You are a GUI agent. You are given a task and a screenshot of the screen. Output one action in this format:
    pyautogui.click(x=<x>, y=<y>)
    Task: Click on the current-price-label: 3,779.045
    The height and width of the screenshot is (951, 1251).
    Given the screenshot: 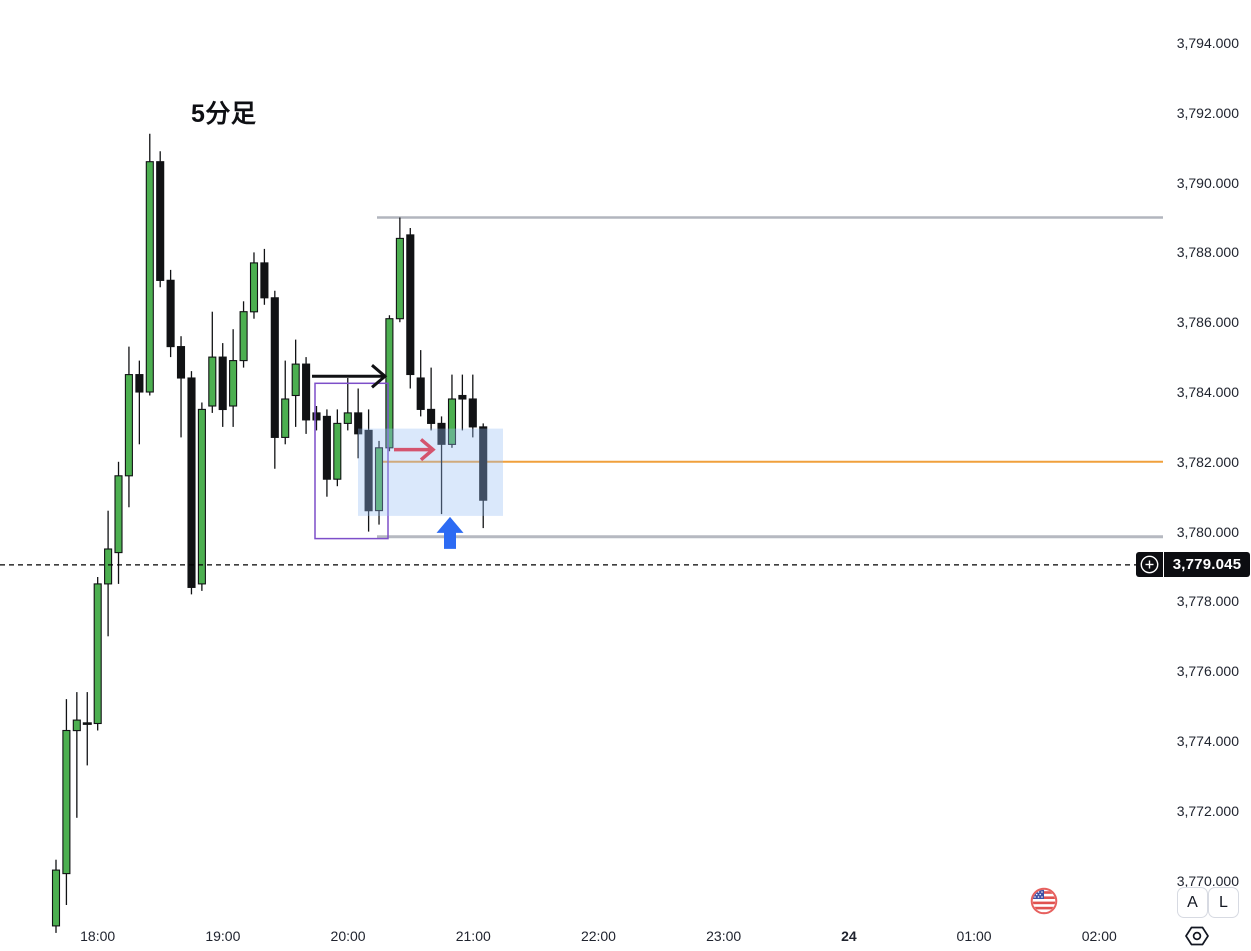 What is the action you would take?
    pyautogui.click(x=1193, y=565)
    